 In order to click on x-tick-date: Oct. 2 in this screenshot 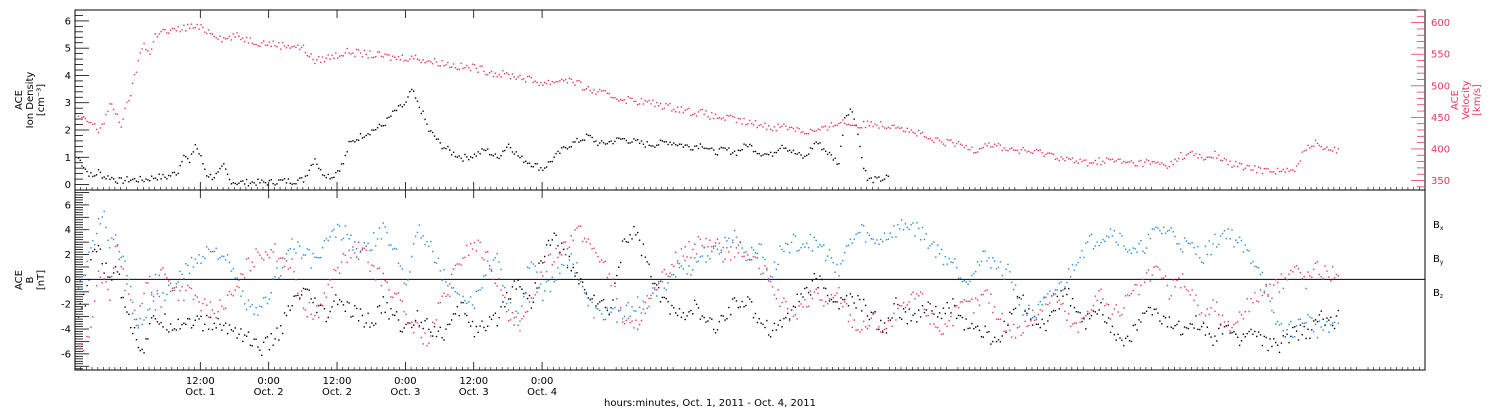, I will do `click(337, 392)`.